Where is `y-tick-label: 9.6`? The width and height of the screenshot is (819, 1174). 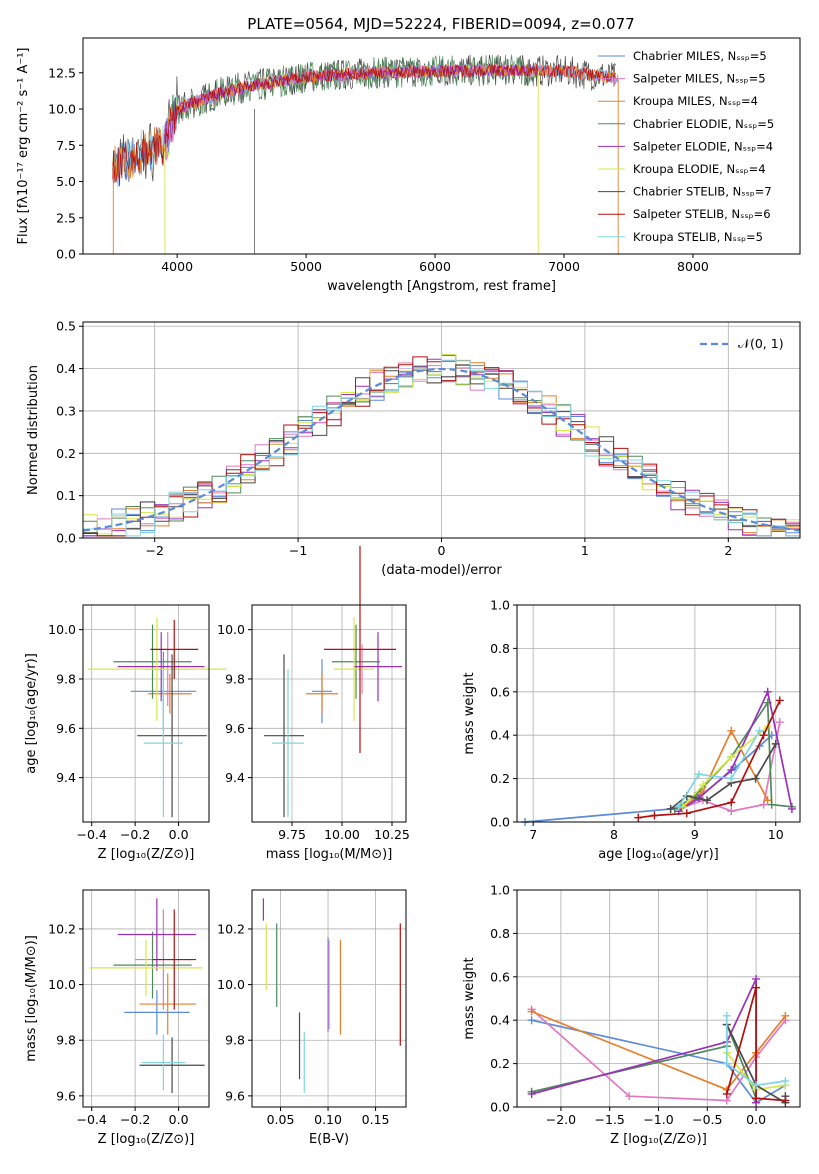
y-tick-label: 9.6 is located at coordinates (66, 1095).